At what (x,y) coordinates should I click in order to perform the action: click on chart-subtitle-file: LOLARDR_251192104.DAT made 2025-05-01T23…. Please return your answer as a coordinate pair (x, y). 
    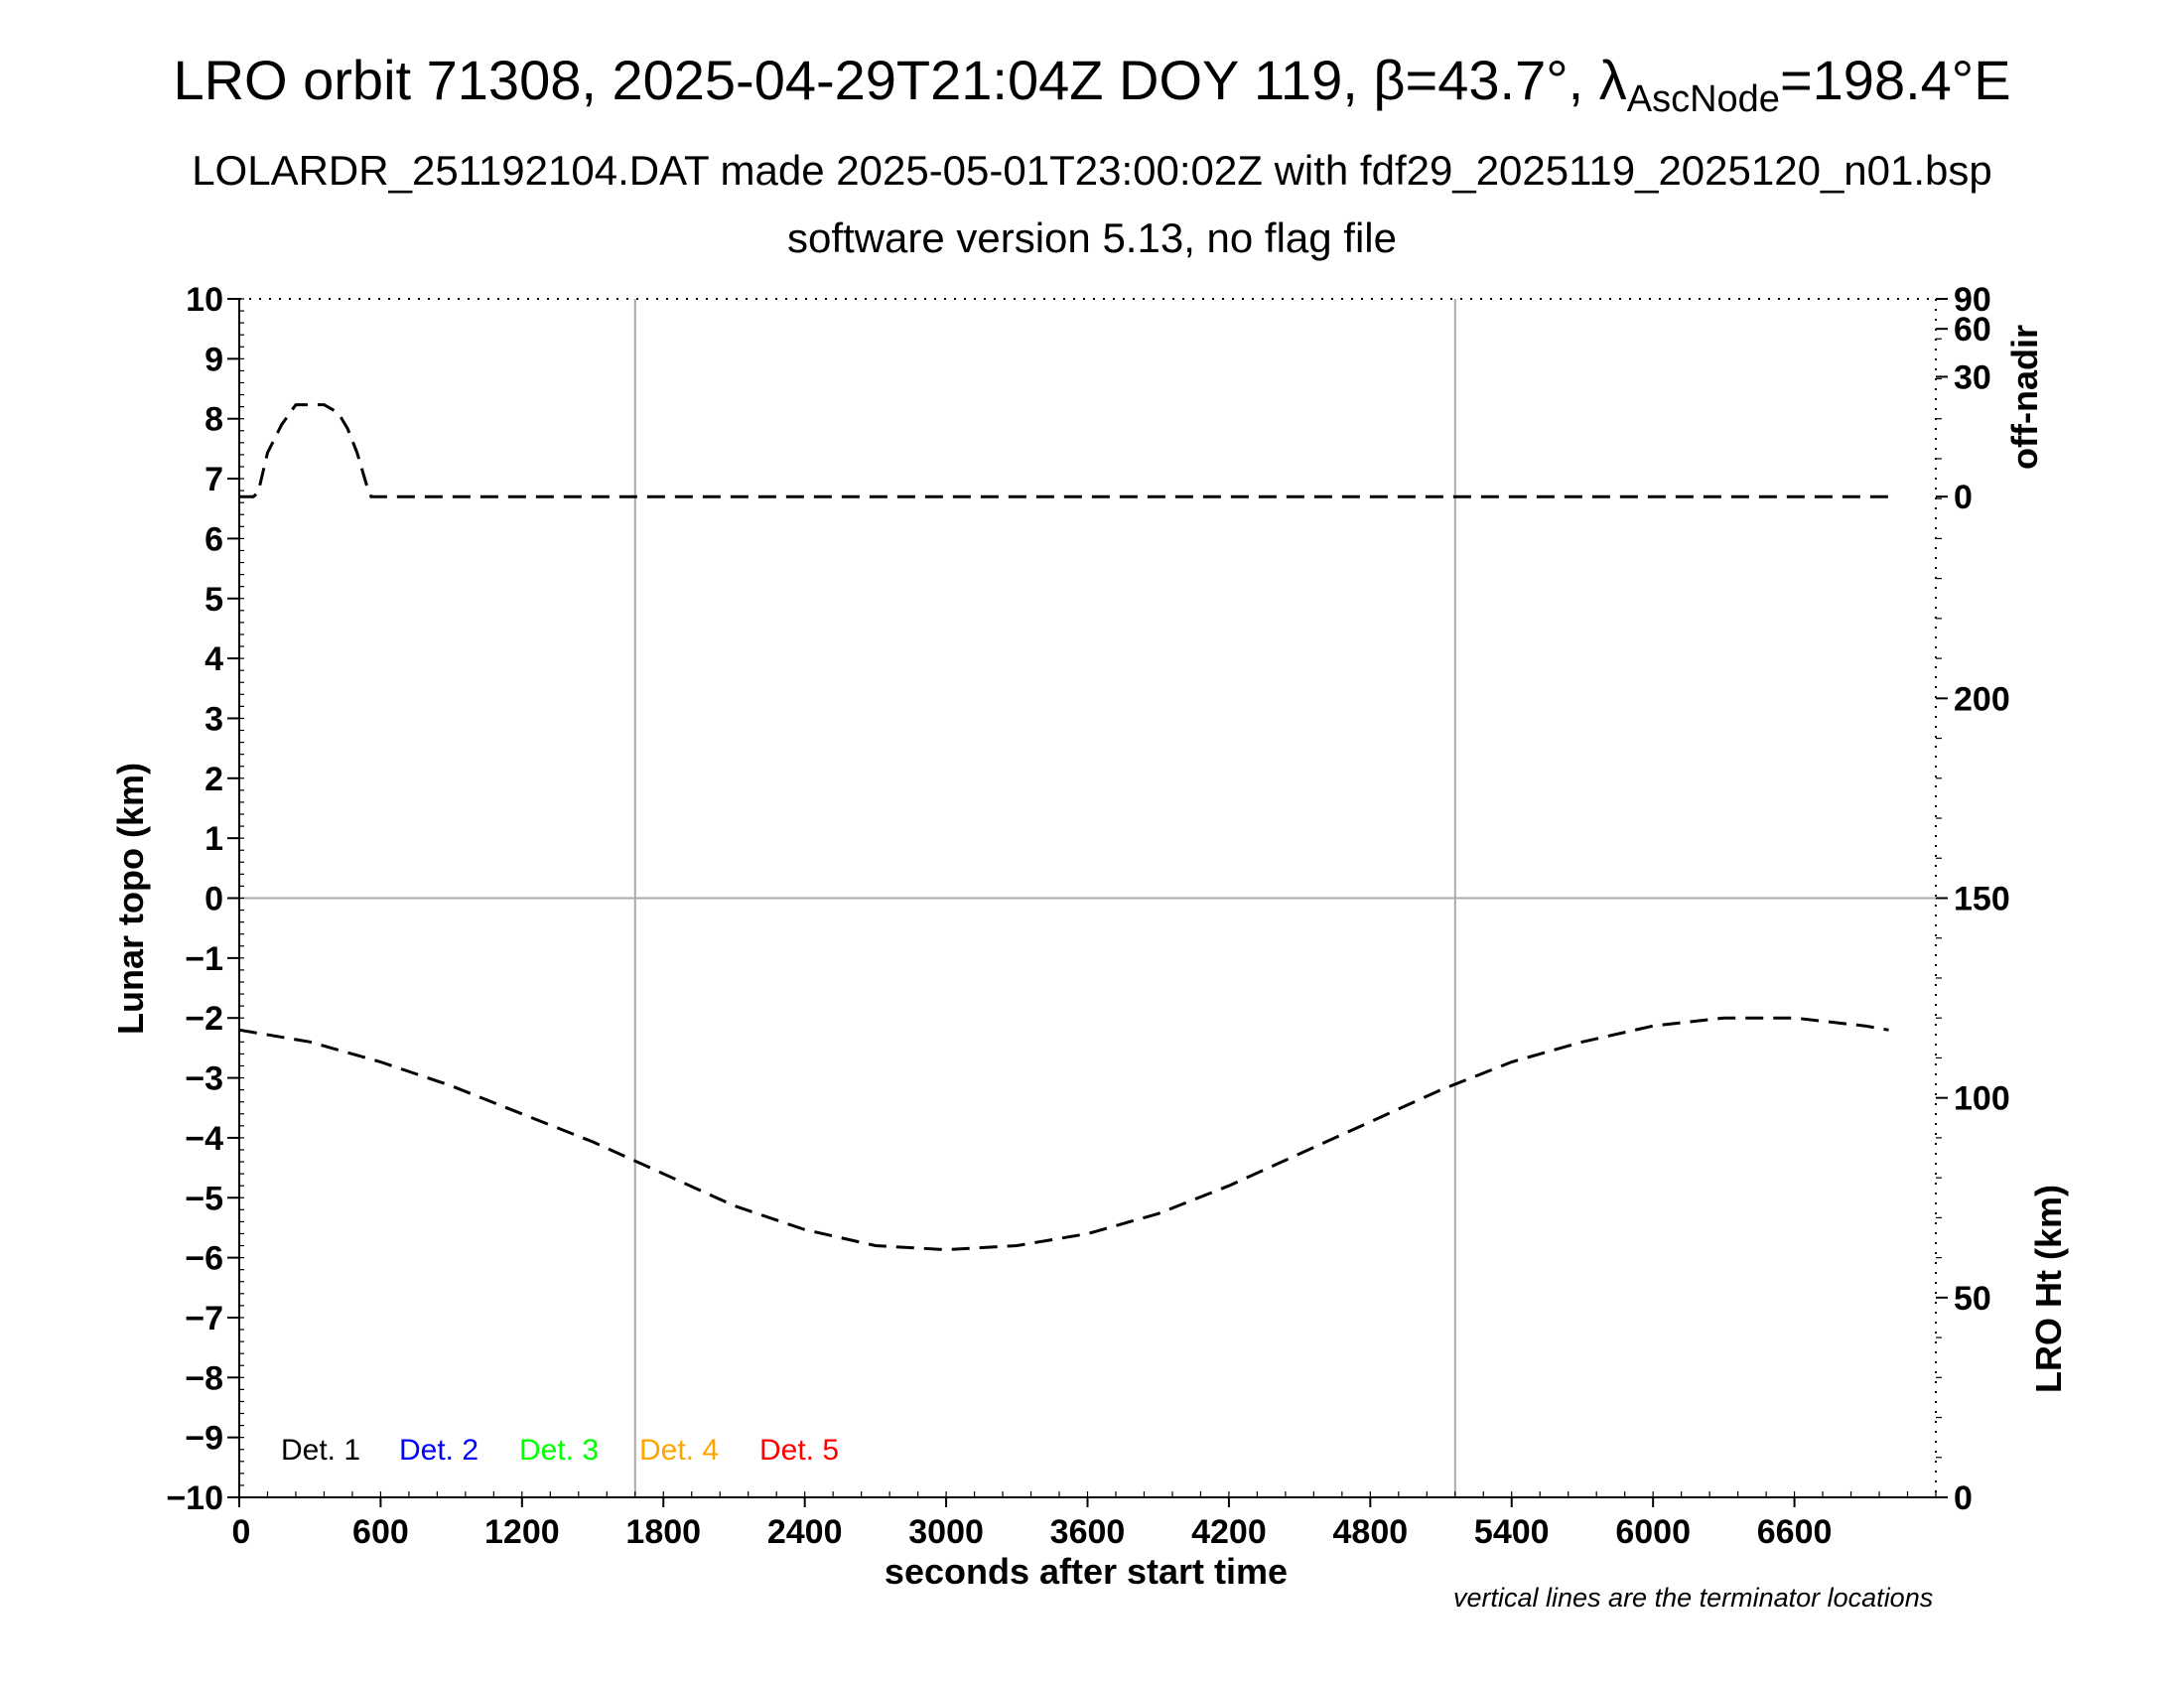
    Looking at the image, I should click on (1092, 170).